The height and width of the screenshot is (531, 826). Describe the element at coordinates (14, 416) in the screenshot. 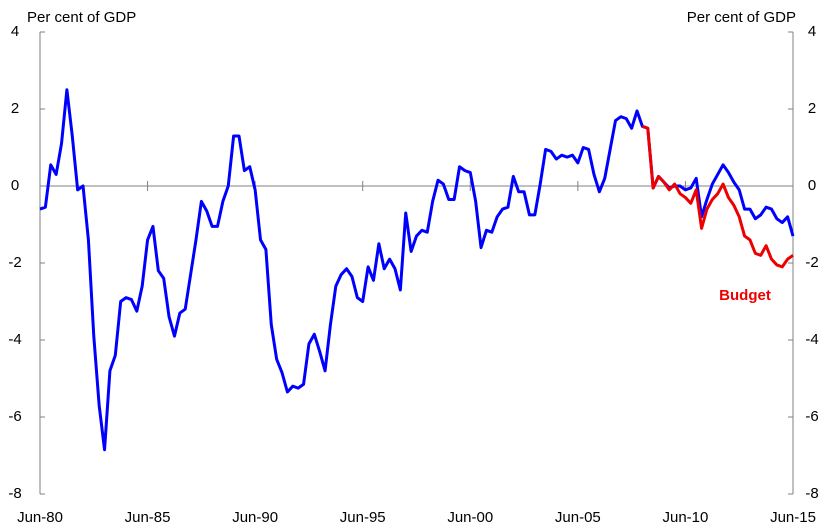

I see `y-tick-label: -6` at that location.